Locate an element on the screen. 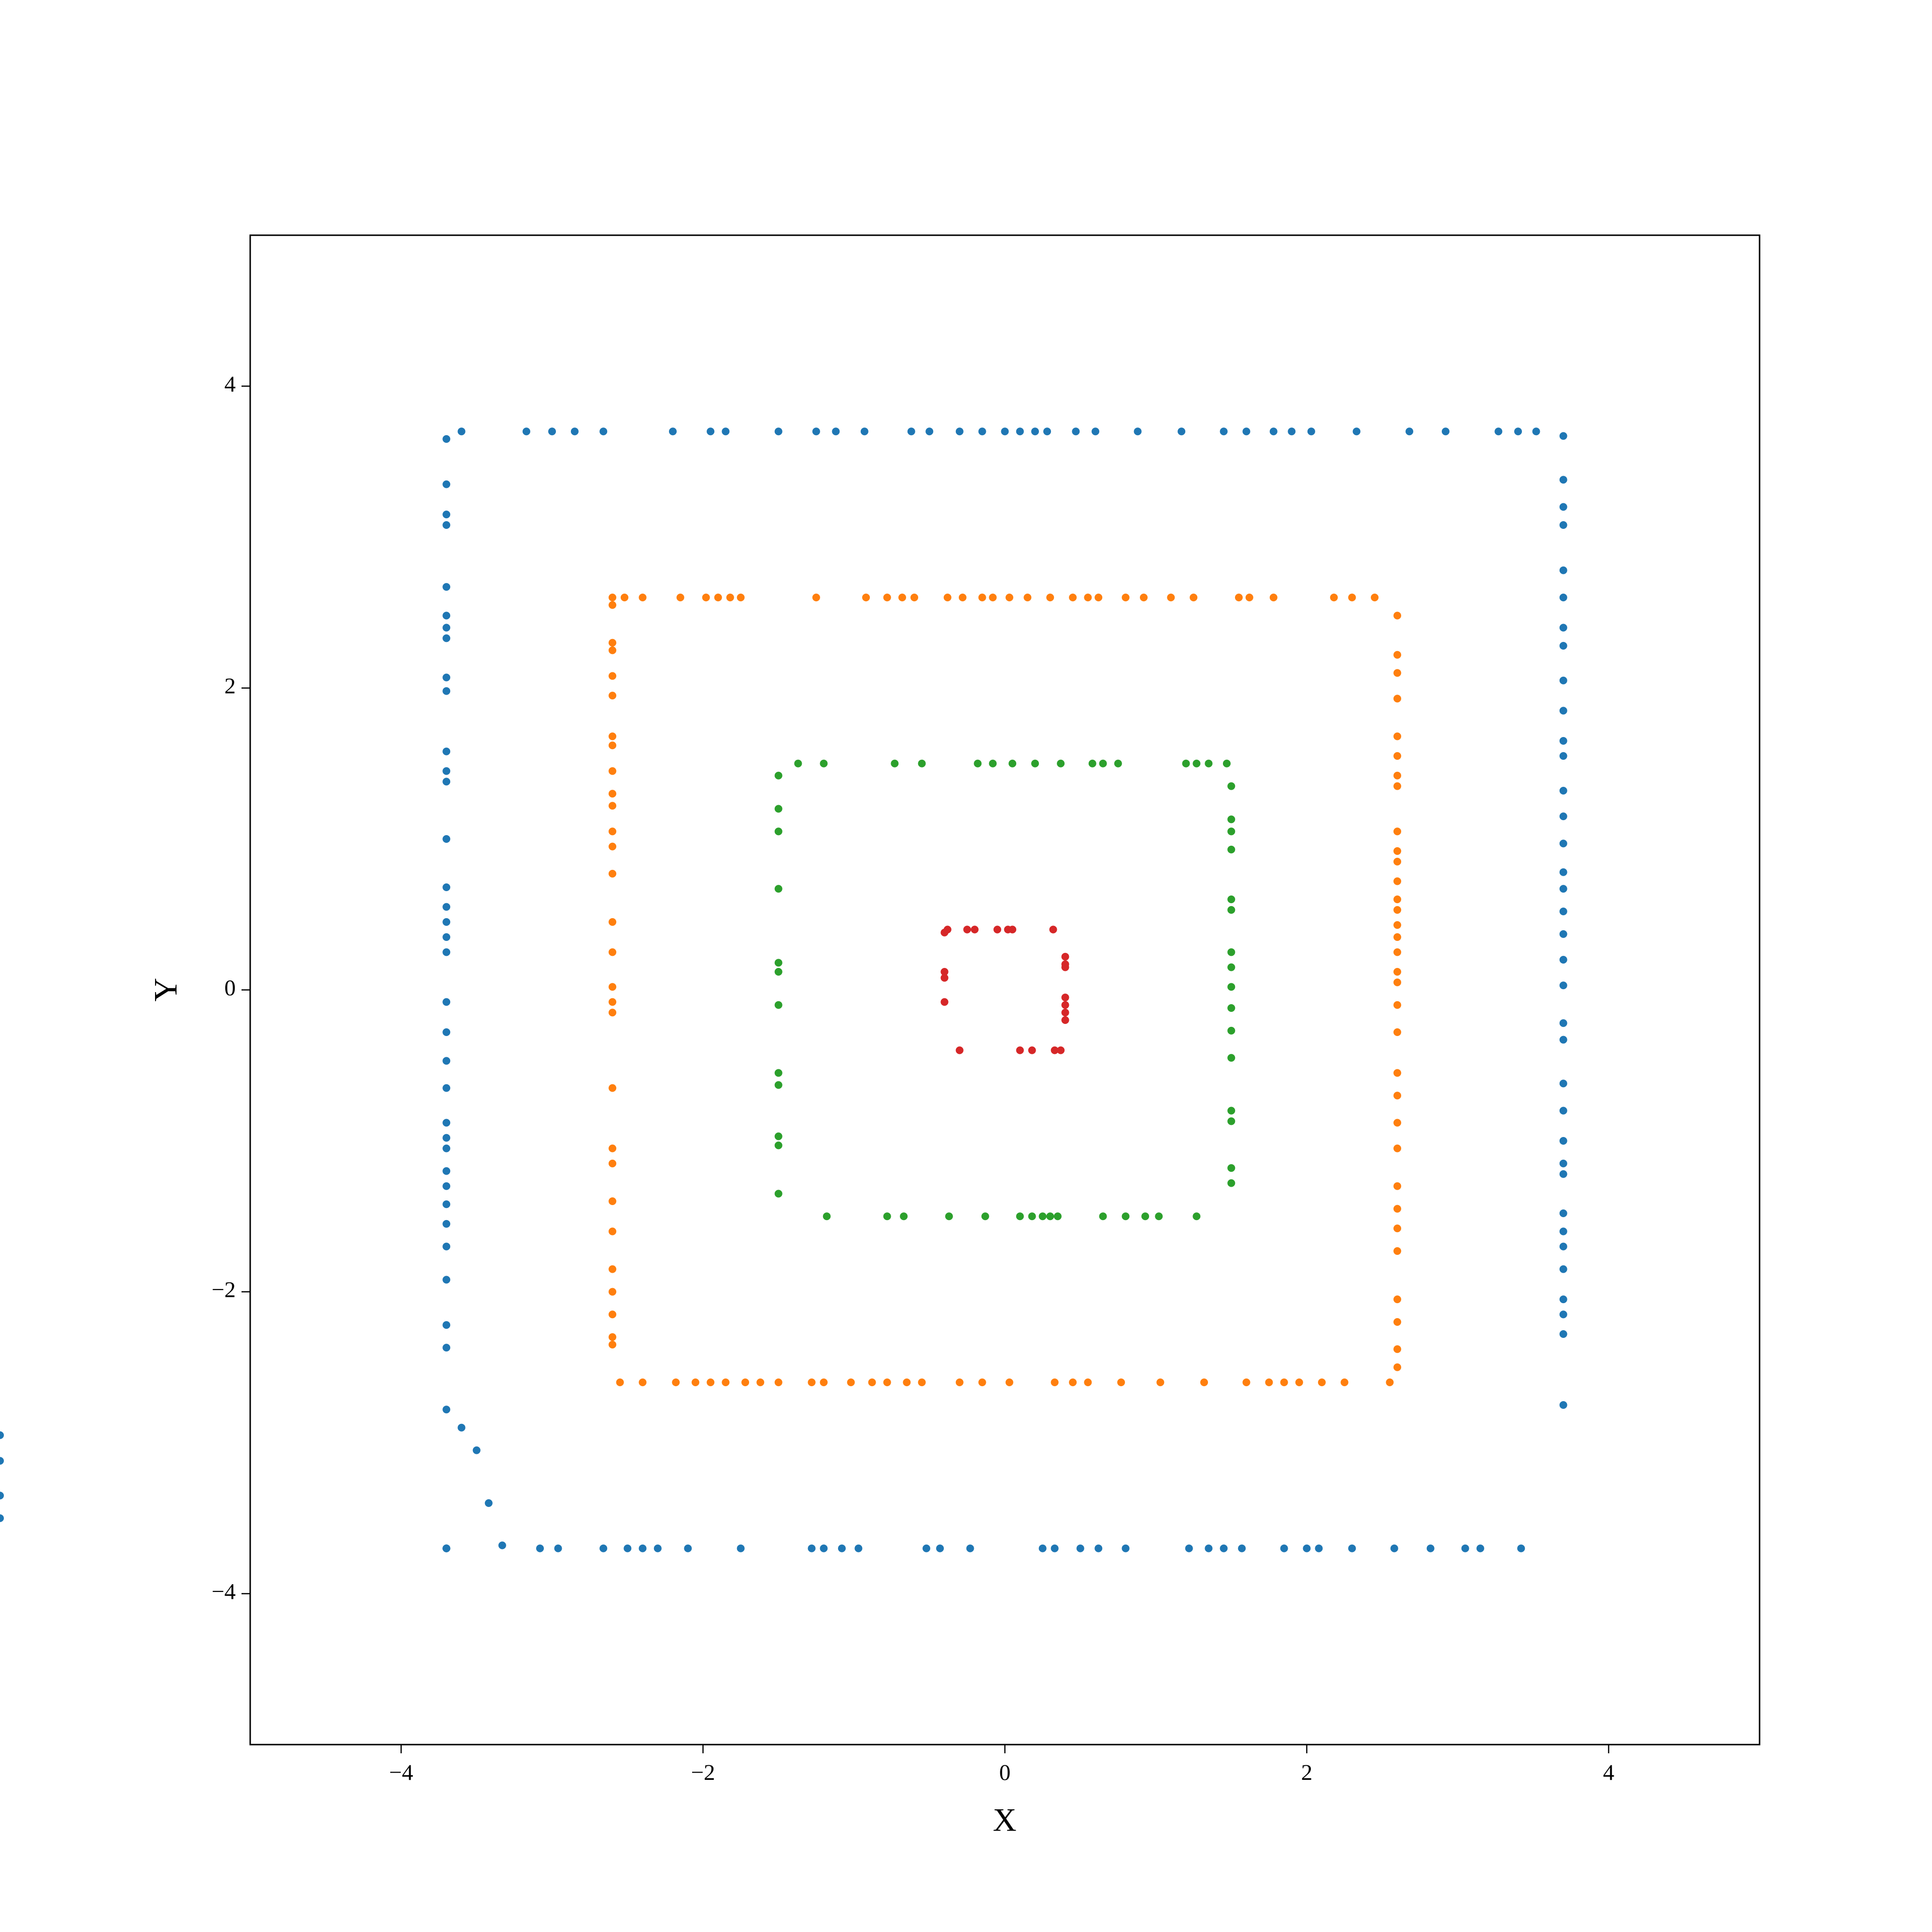 The image size is (1932, 1932). x-axis-label: X is located at coordinates (1005, 1820).